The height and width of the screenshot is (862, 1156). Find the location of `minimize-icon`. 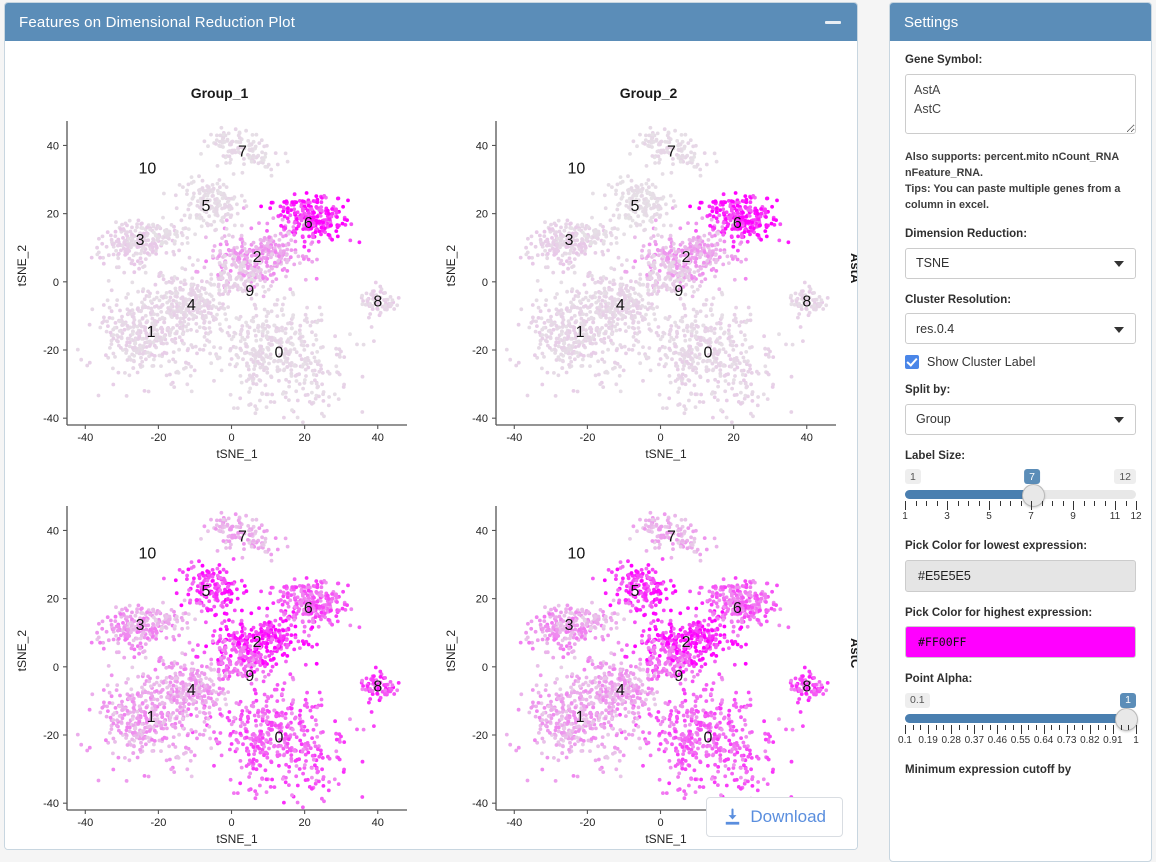

minimize-icon is located at coordinates (833, 22).